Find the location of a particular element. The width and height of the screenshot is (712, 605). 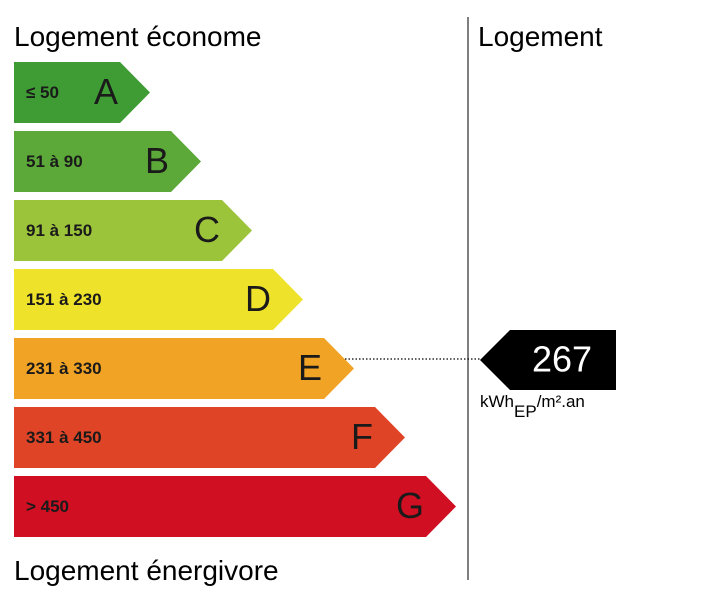

indicator-unit: kWhEP/m².an is located at coordinates (532, 406).